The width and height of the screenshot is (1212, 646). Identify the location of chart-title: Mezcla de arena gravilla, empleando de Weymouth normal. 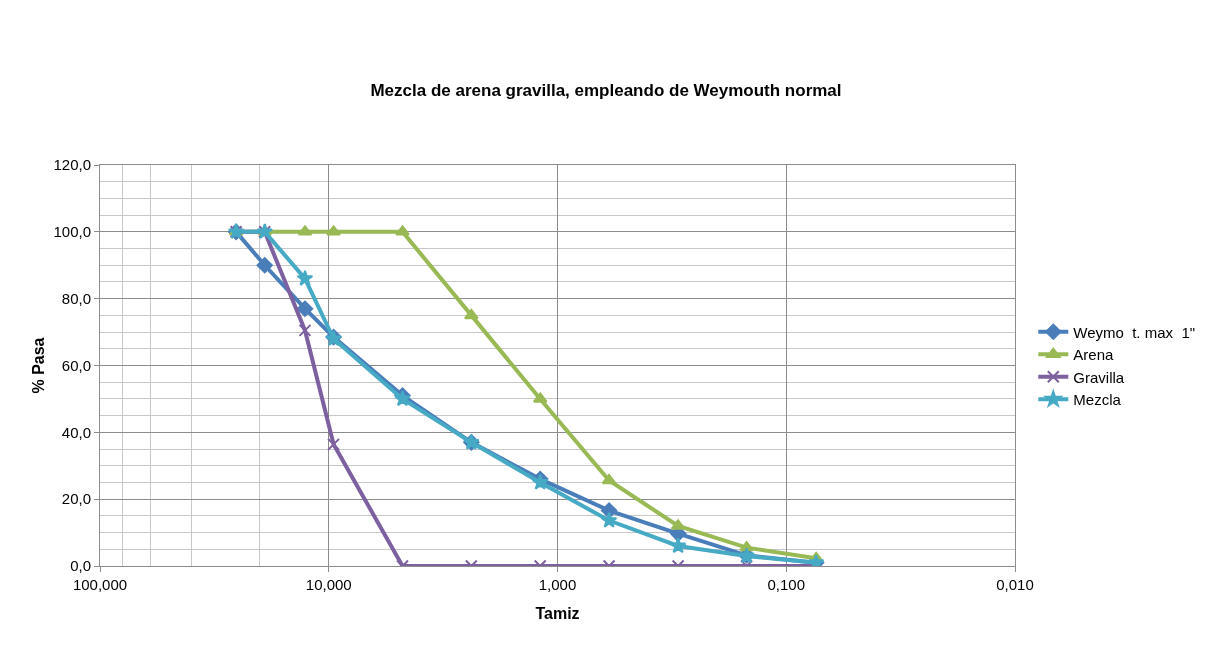
(606, 91).